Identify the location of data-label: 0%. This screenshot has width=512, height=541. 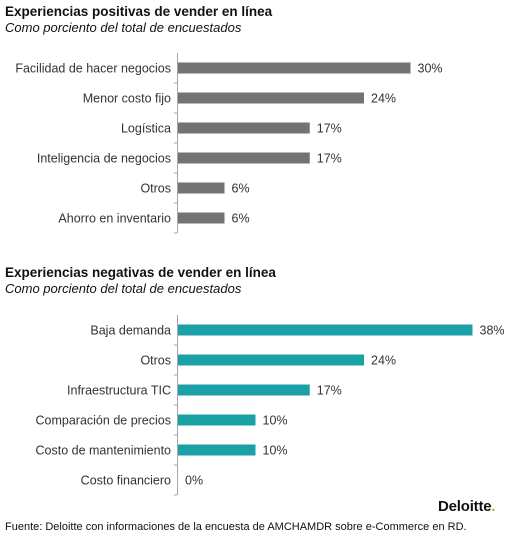
(194, 481).